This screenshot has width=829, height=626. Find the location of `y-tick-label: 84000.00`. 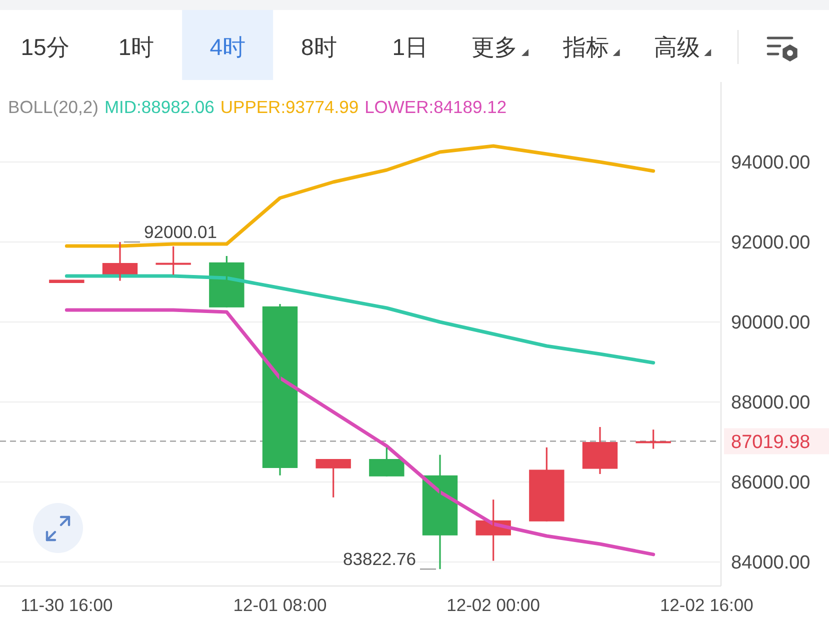

y-tick-label: 84000.00 is located at coordinates (770, 563).